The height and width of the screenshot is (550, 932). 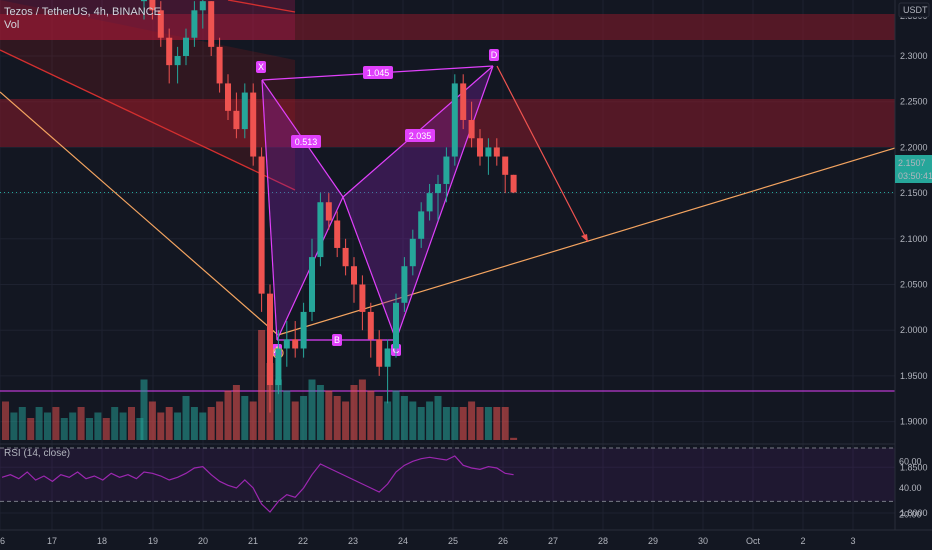 I want to click on price-tick-label: 2.3000, so click(x=914, y=56).